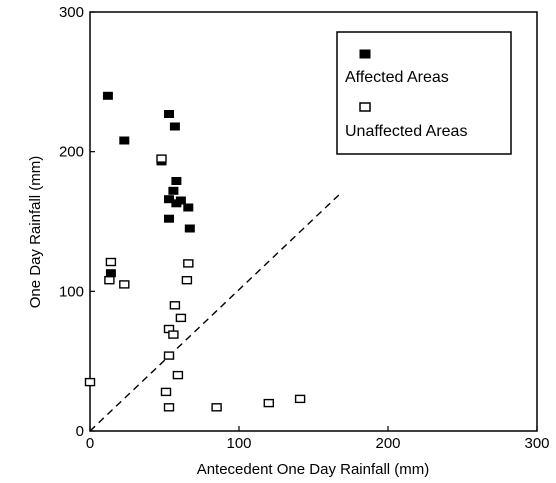 This screenshot has width=556, height=483. What do you see at coordinates (71, 12) in the screenshot?
I see `y-tick-label: 300` at bounding box center [71, 12].